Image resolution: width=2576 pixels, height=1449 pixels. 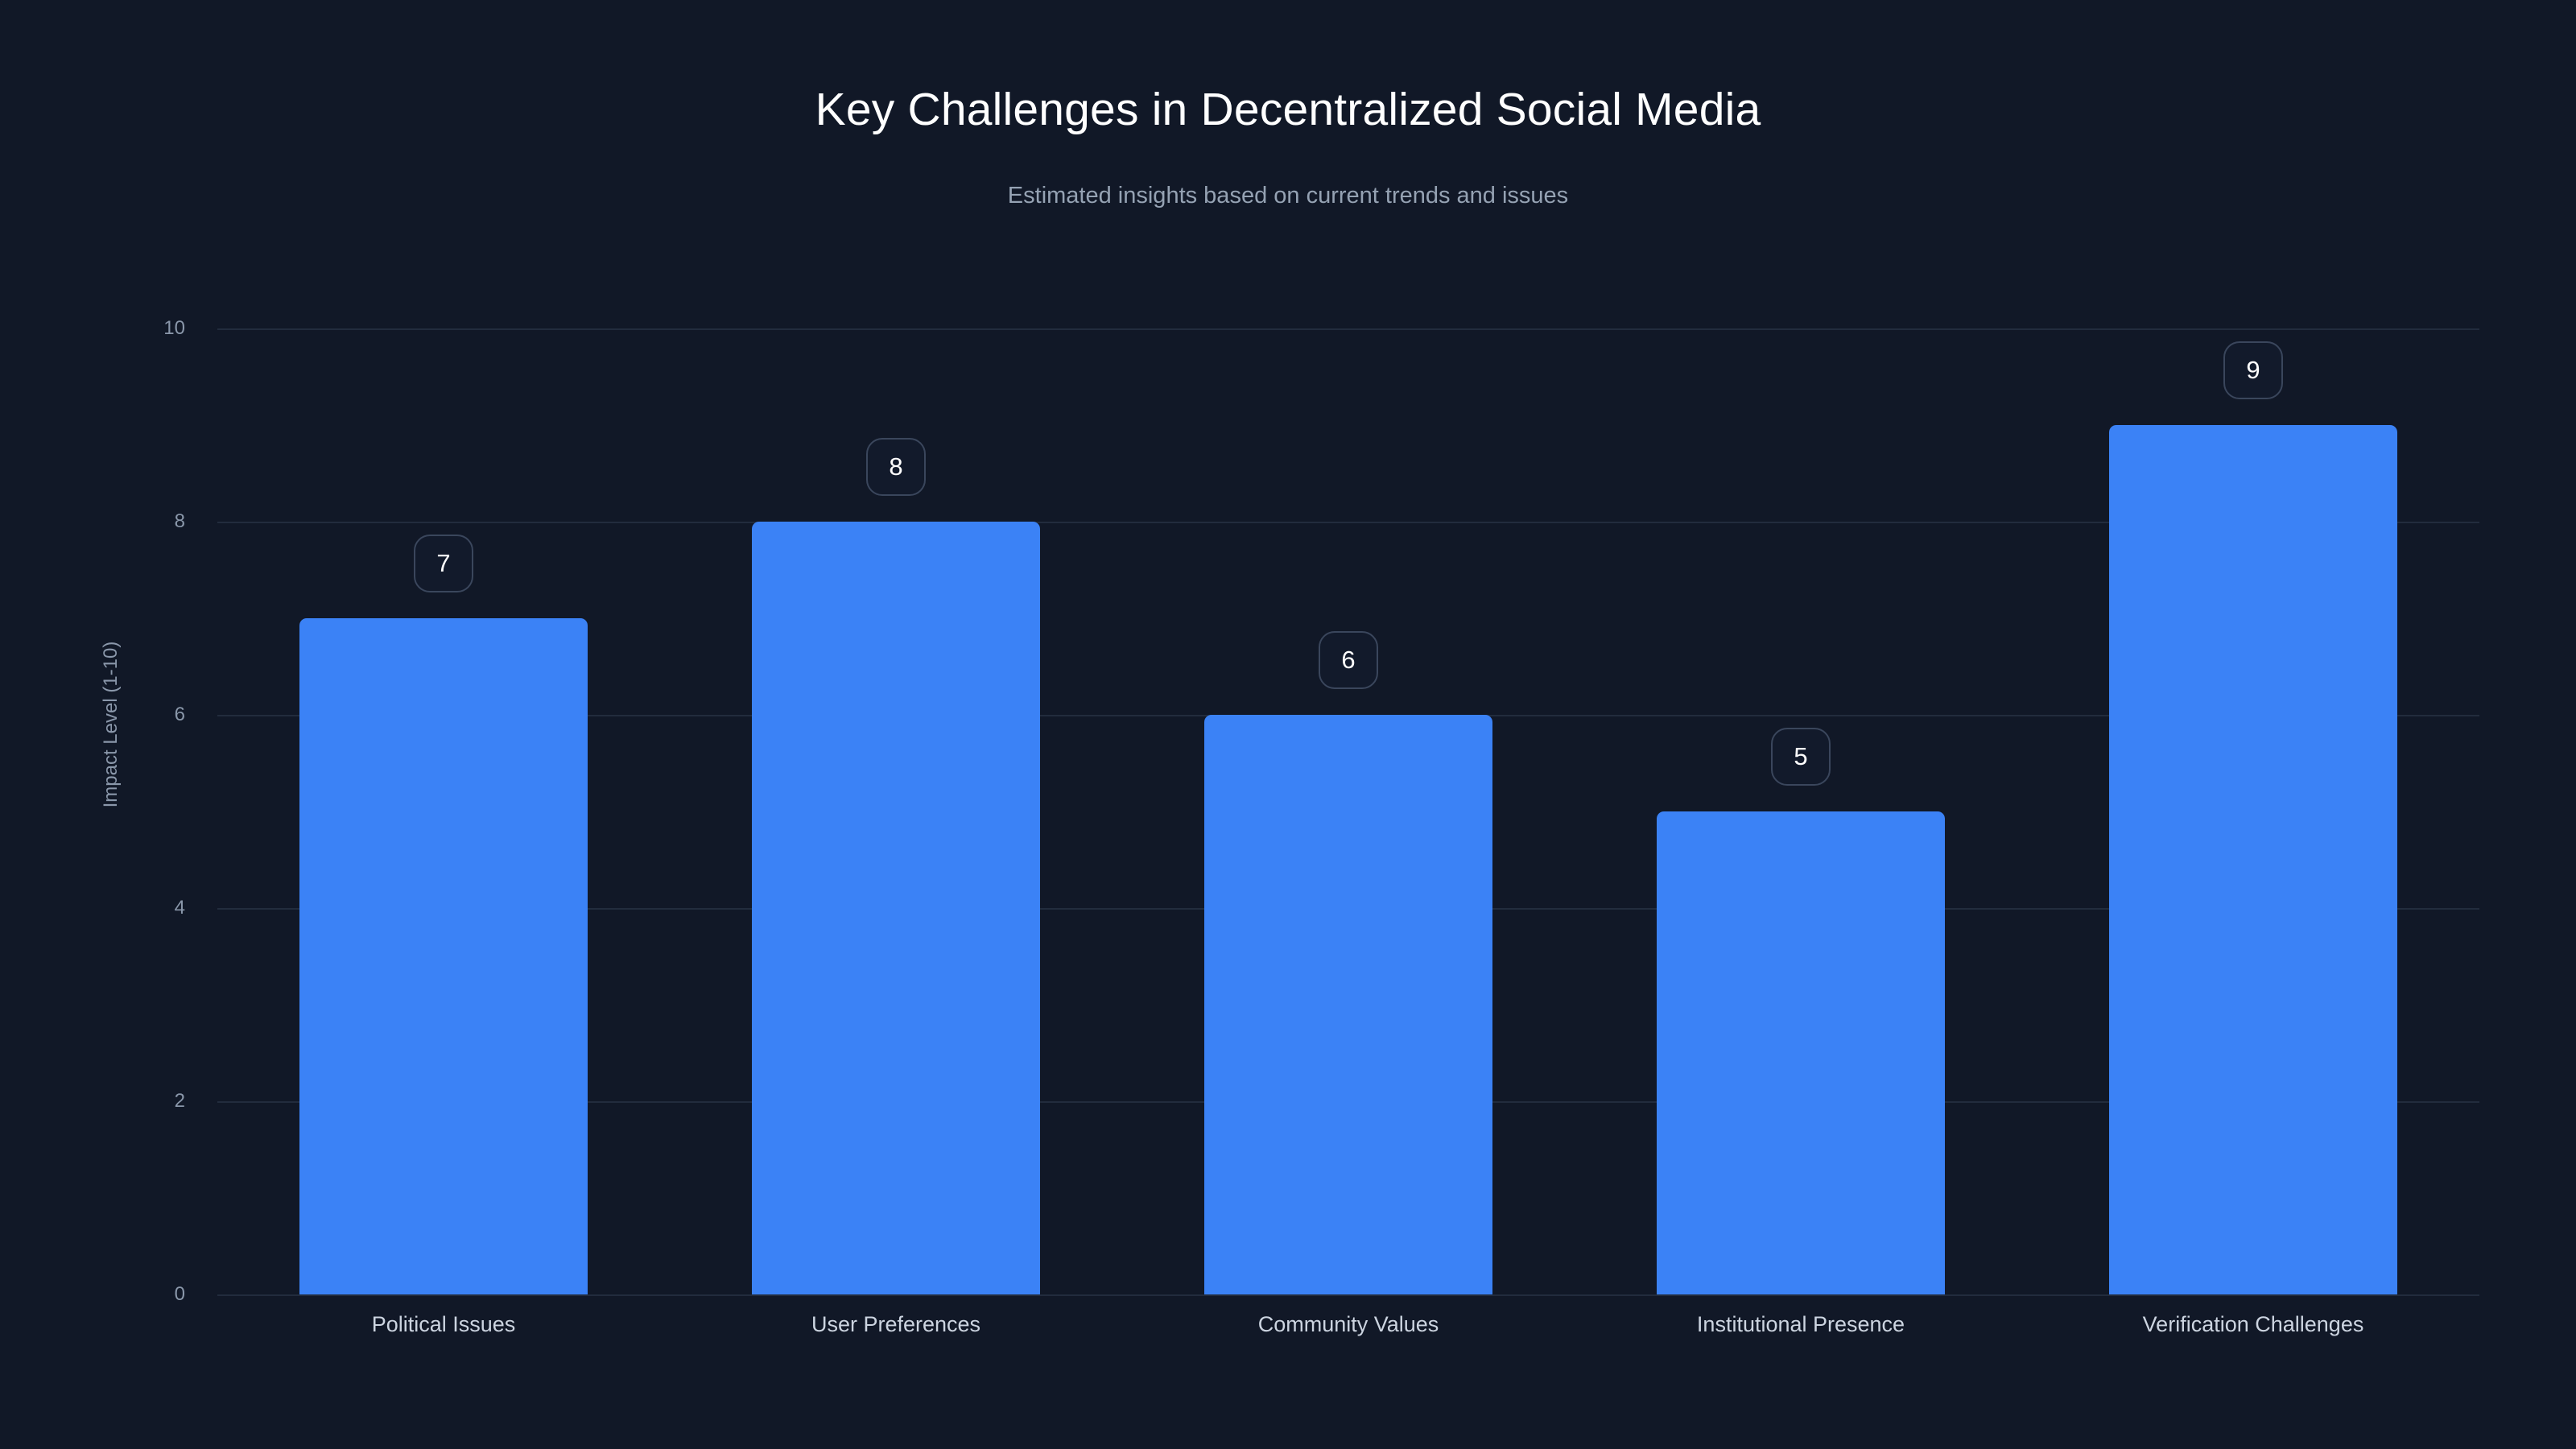 What do you see at coordinates (1348, 1324) in the screenshot?
I see `x-tick-label: Community Values` at bounding box center [1348, 1324].